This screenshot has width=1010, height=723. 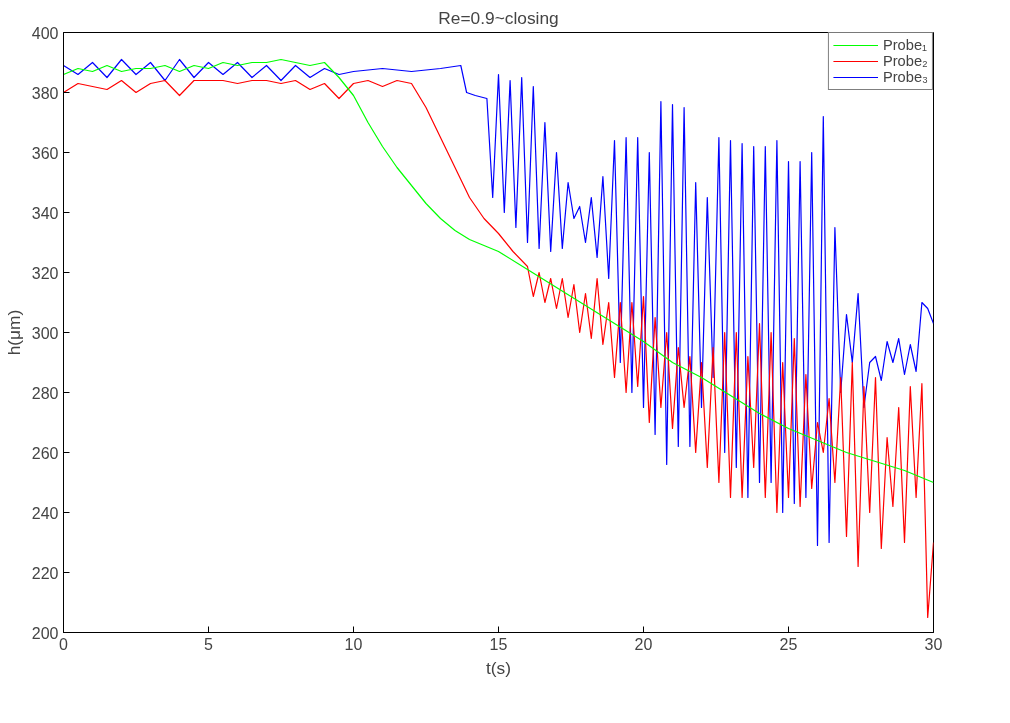 What do you see at coordinates (904, 45) in the screenshot?
I see `legend-label: Probe₁` at bounding box center [904, 45].